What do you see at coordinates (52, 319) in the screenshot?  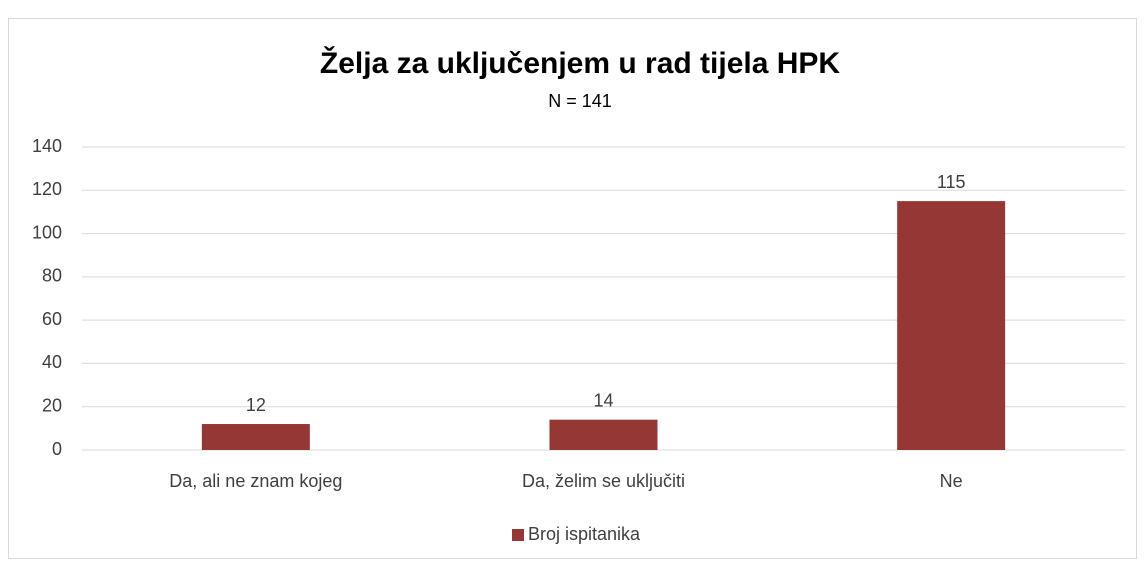 I see `y-tick-label: 60` at bounding box center [52, 319].